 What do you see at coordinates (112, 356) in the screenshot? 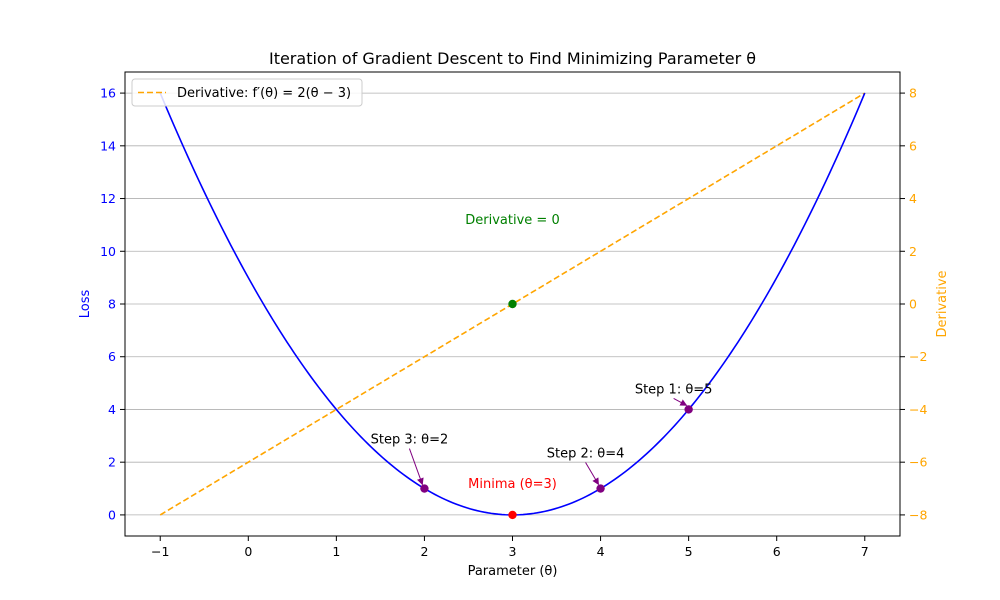
I see `left-y-tick-label: 6` at bounding box center [112, 356].